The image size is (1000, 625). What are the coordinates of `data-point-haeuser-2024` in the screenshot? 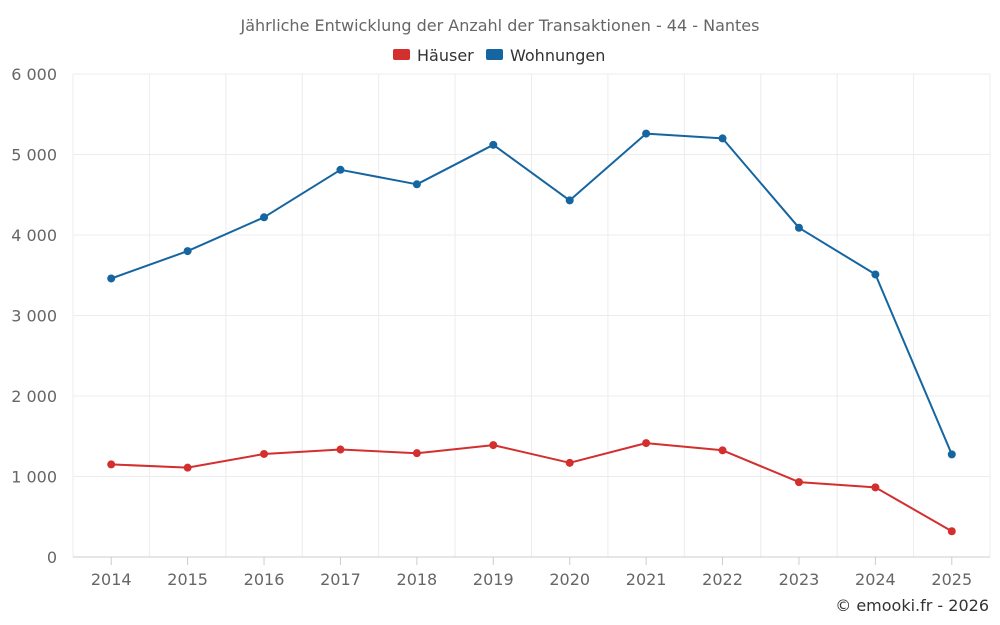 It's located at (875, 487).